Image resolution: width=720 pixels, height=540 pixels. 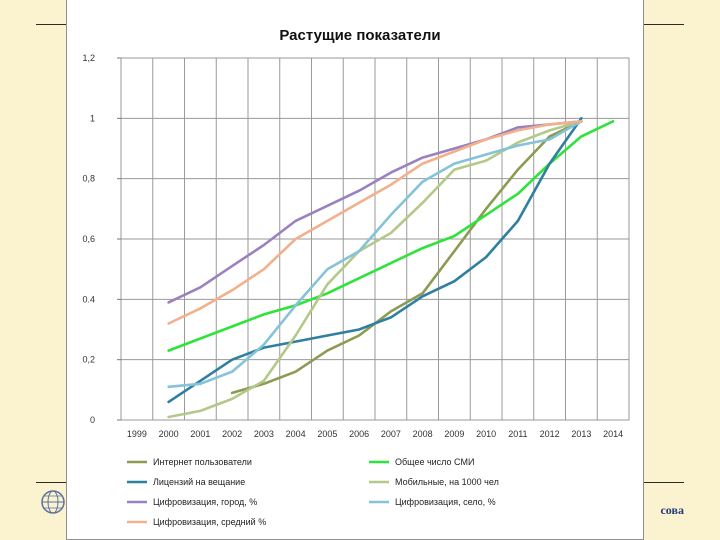 I want to click on x-tick-label: 2003, so click(x=264, y=434).